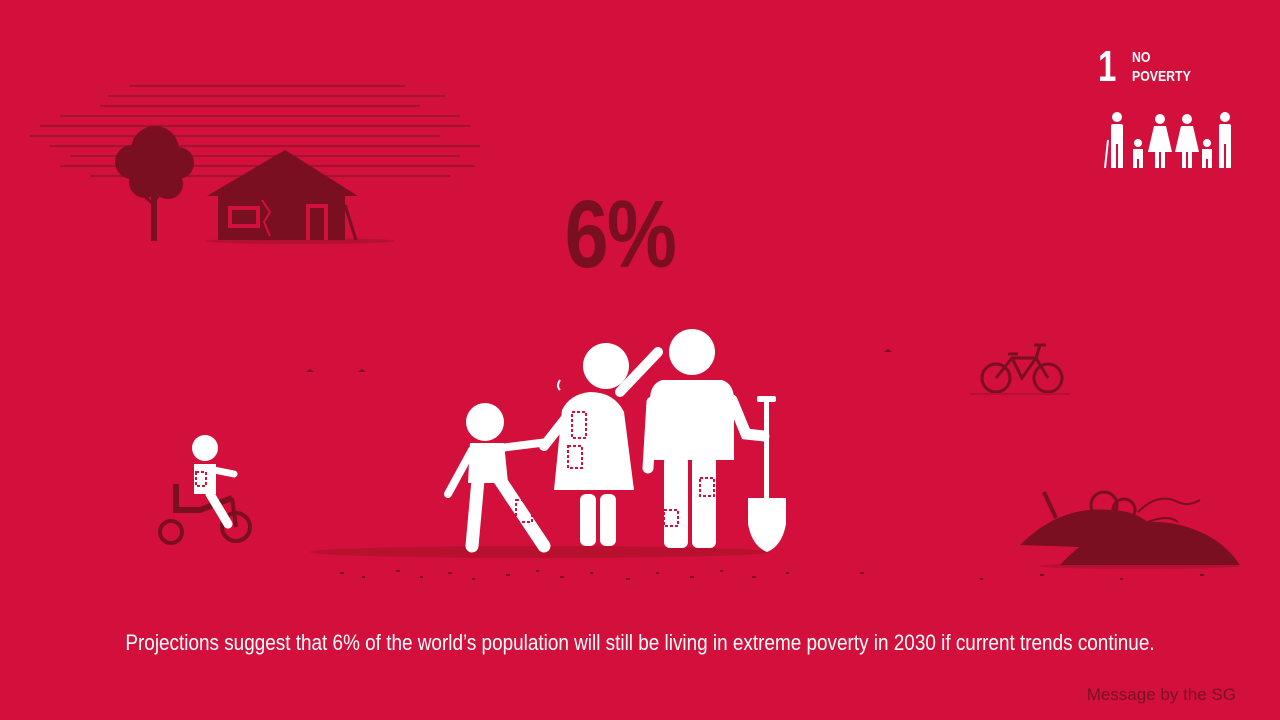 The width and height of the screenshot is (1280, 720). I want to click on sdg-title-line-1: NO, so click(1141, 57).